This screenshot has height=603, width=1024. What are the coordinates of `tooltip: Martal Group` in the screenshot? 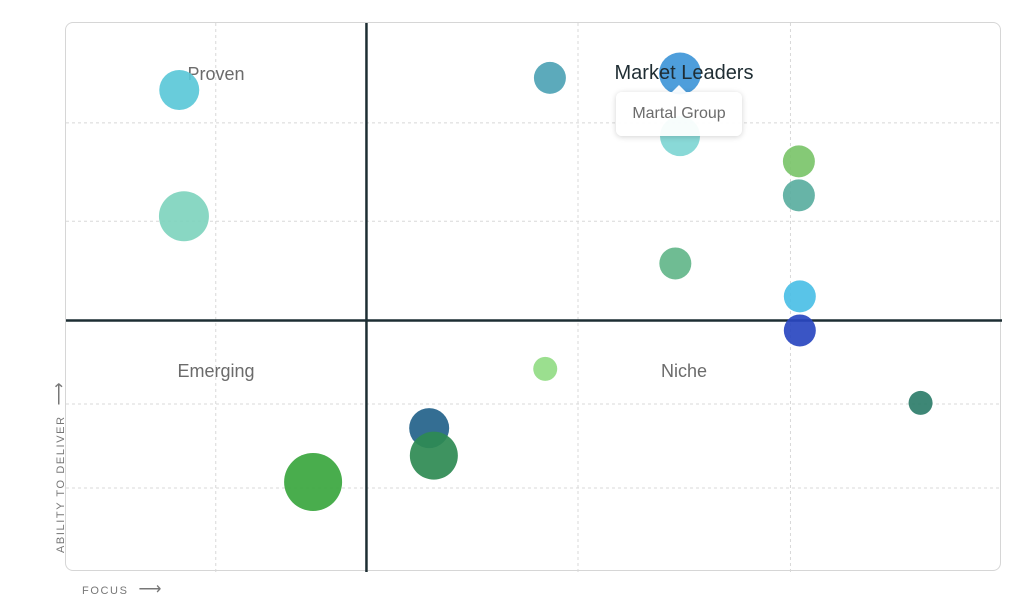 It's located at (679, 110).